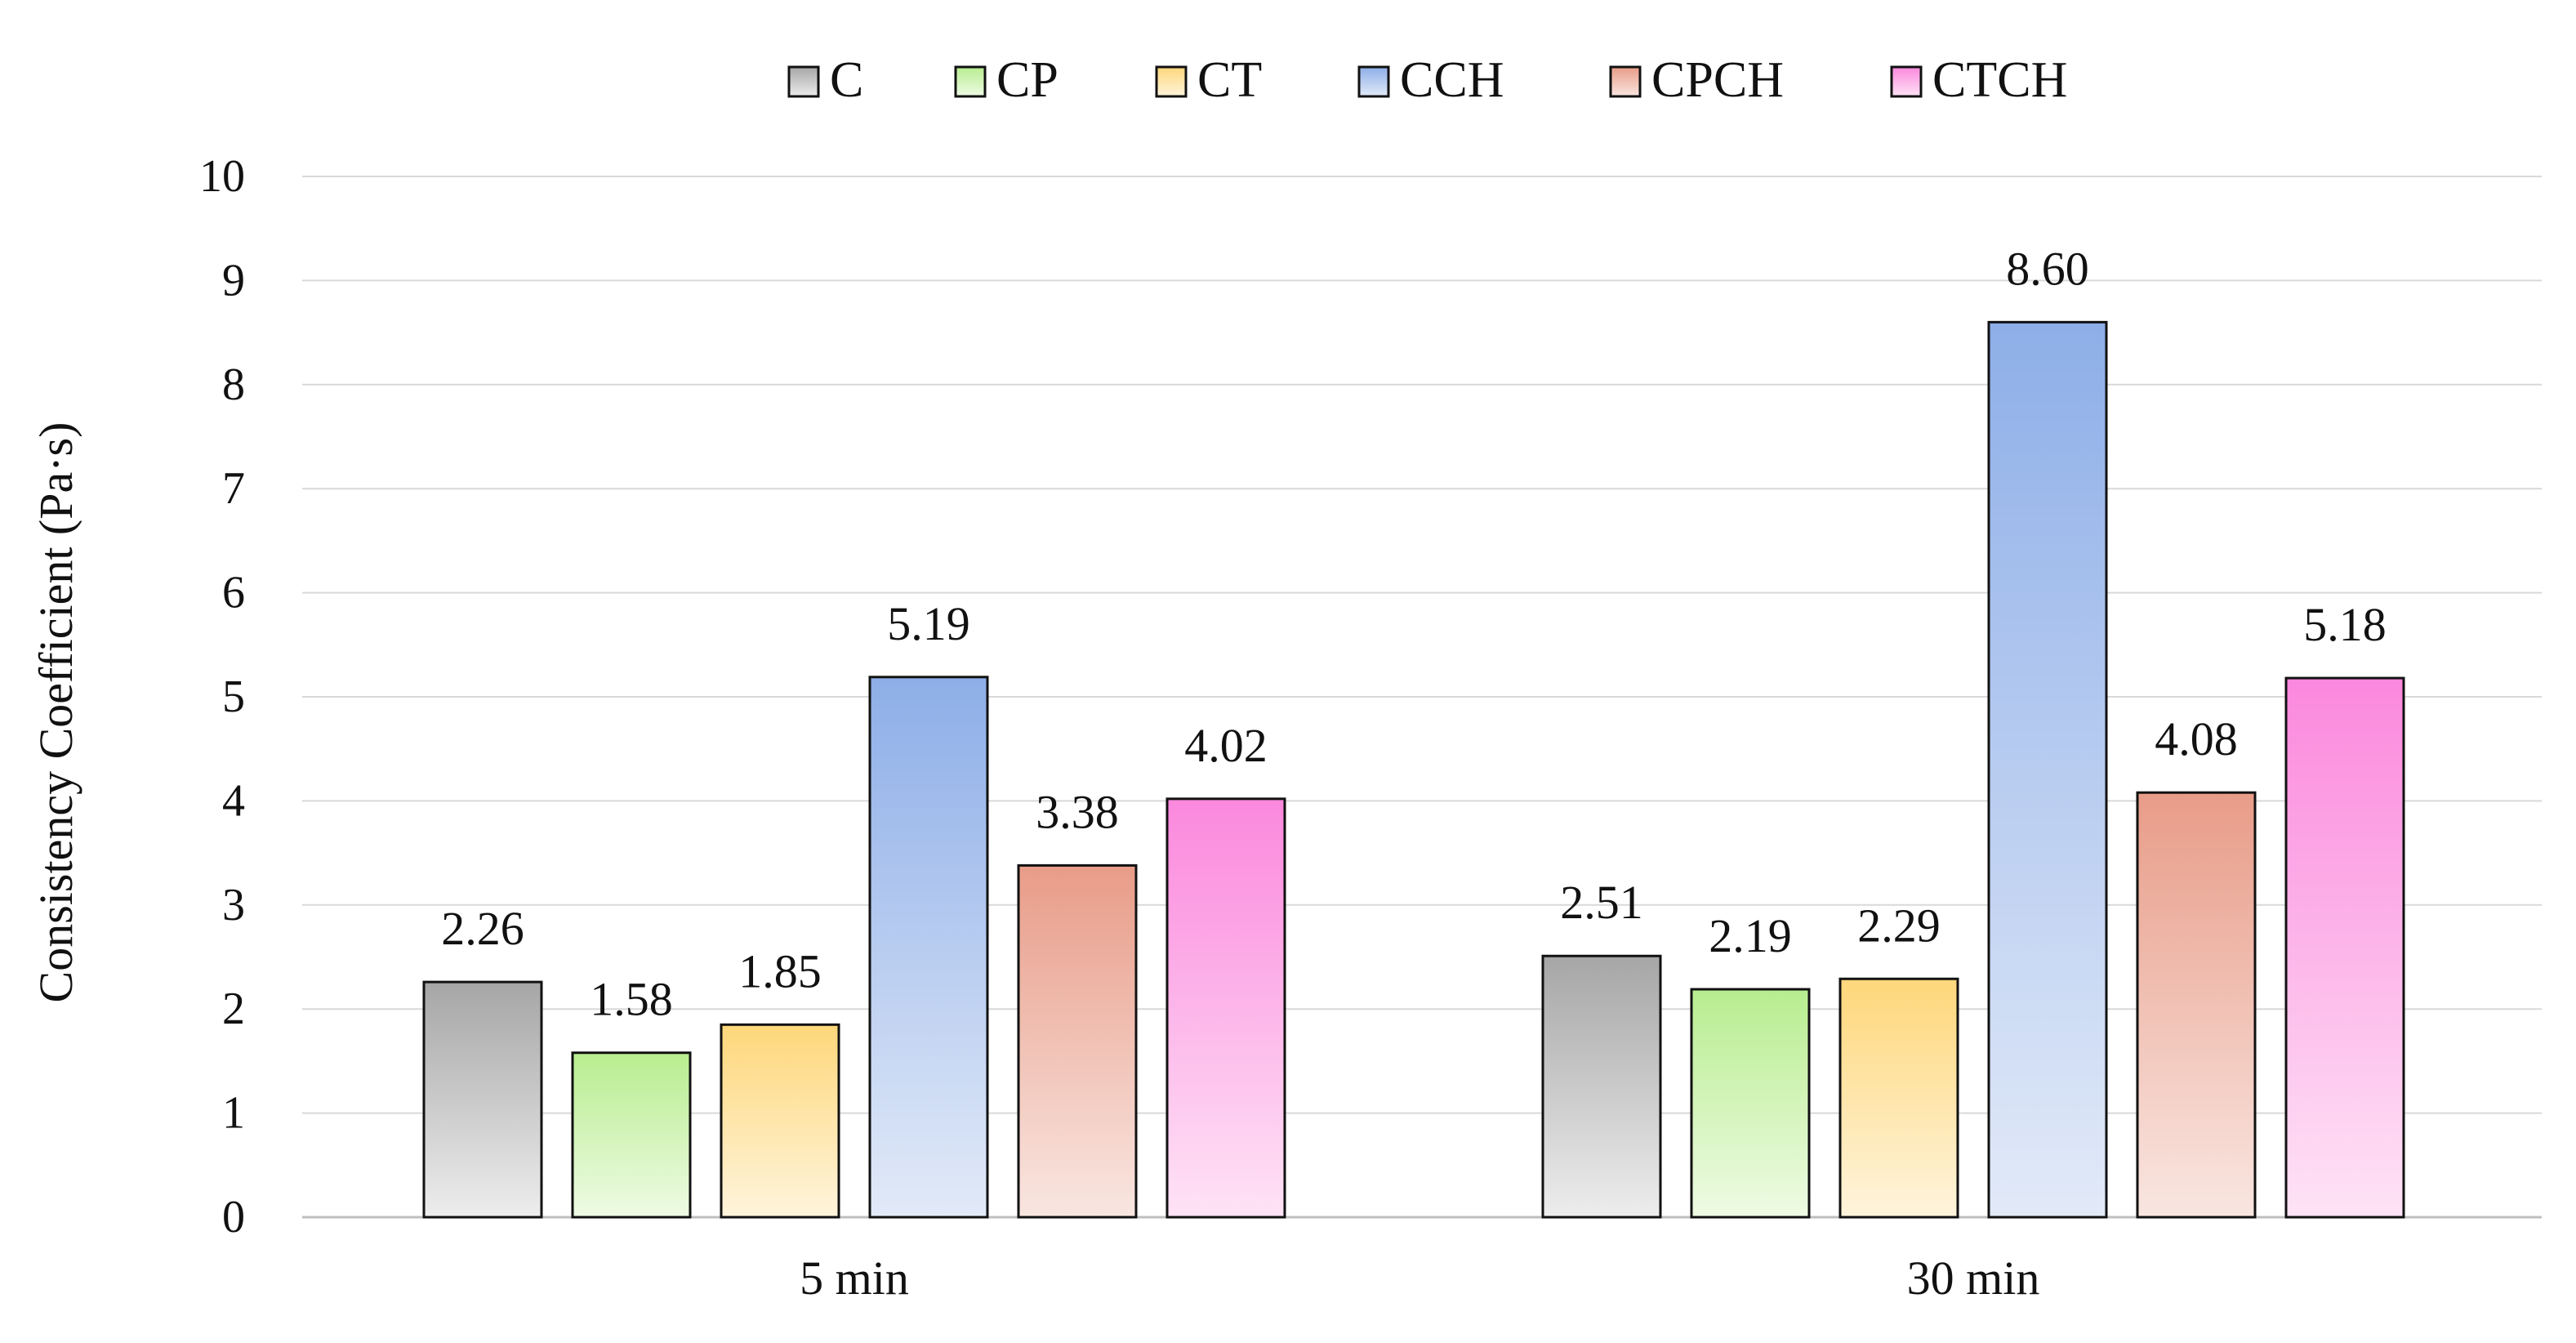 The width and height of the screenshot is (2576, 1343). What do you see at coordinates (2047, 769) in the screenshot?
I see `bar-cch-30min` at bounding box center [2047, 769].